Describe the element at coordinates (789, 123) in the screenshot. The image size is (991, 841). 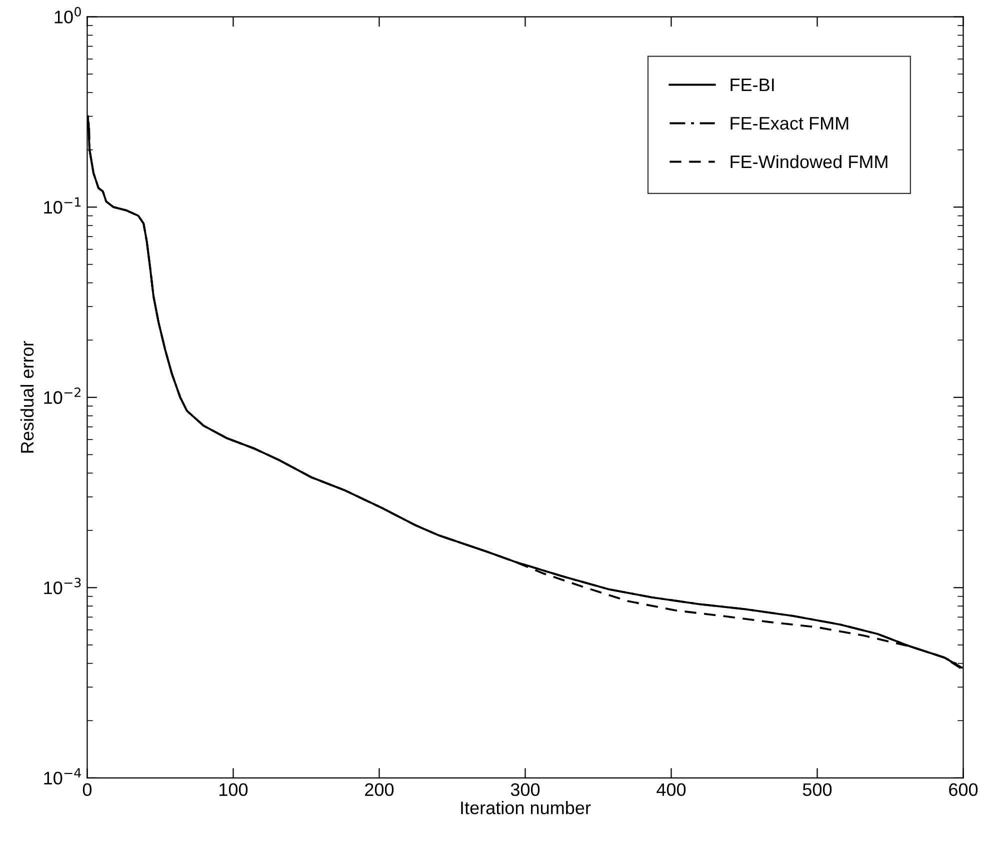
I see `legend-label: FE-Exact FMM` at that location.